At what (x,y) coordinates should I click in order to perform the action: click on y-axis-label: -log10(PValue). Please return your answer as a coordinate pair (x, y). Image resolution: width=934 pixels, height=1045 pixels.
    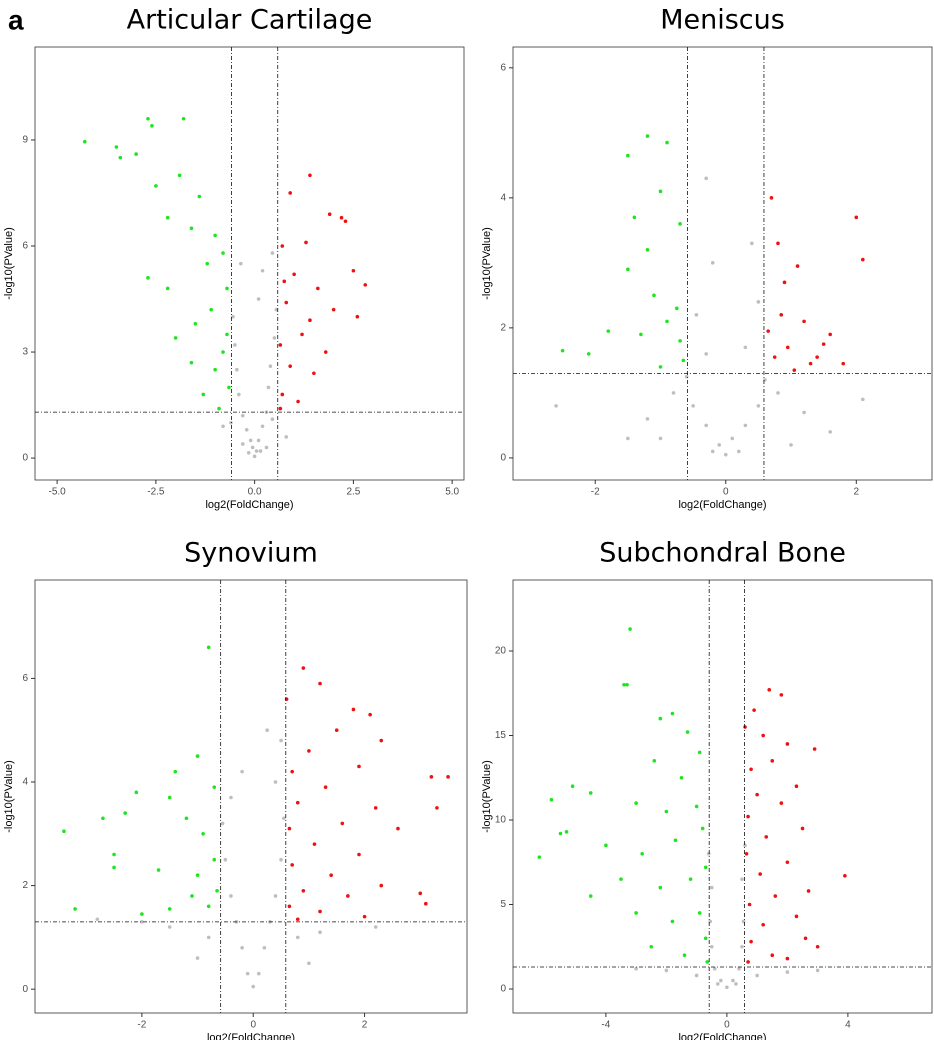
    Looking at the image, I should click on (487, 796).